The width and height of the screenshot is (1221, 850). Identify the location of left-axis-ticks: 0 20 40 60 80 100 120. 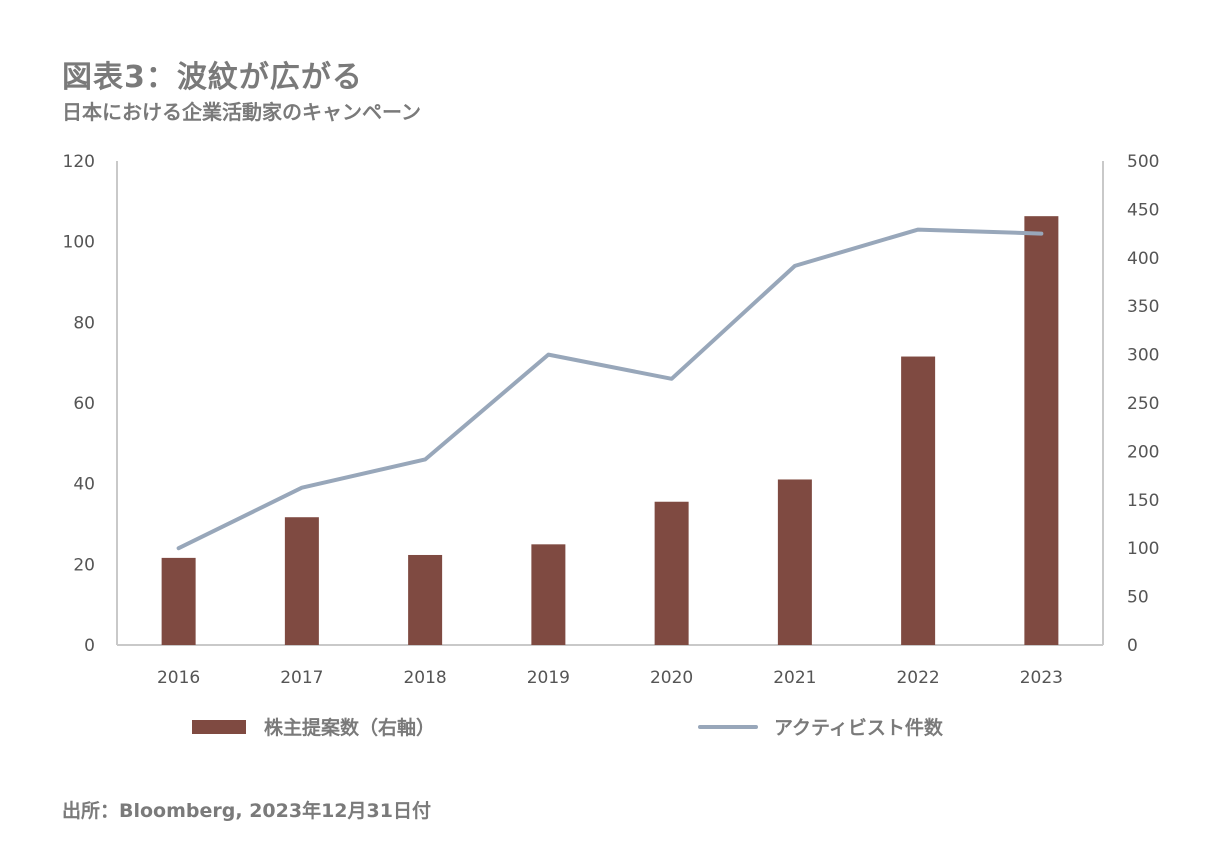
(79, 404).